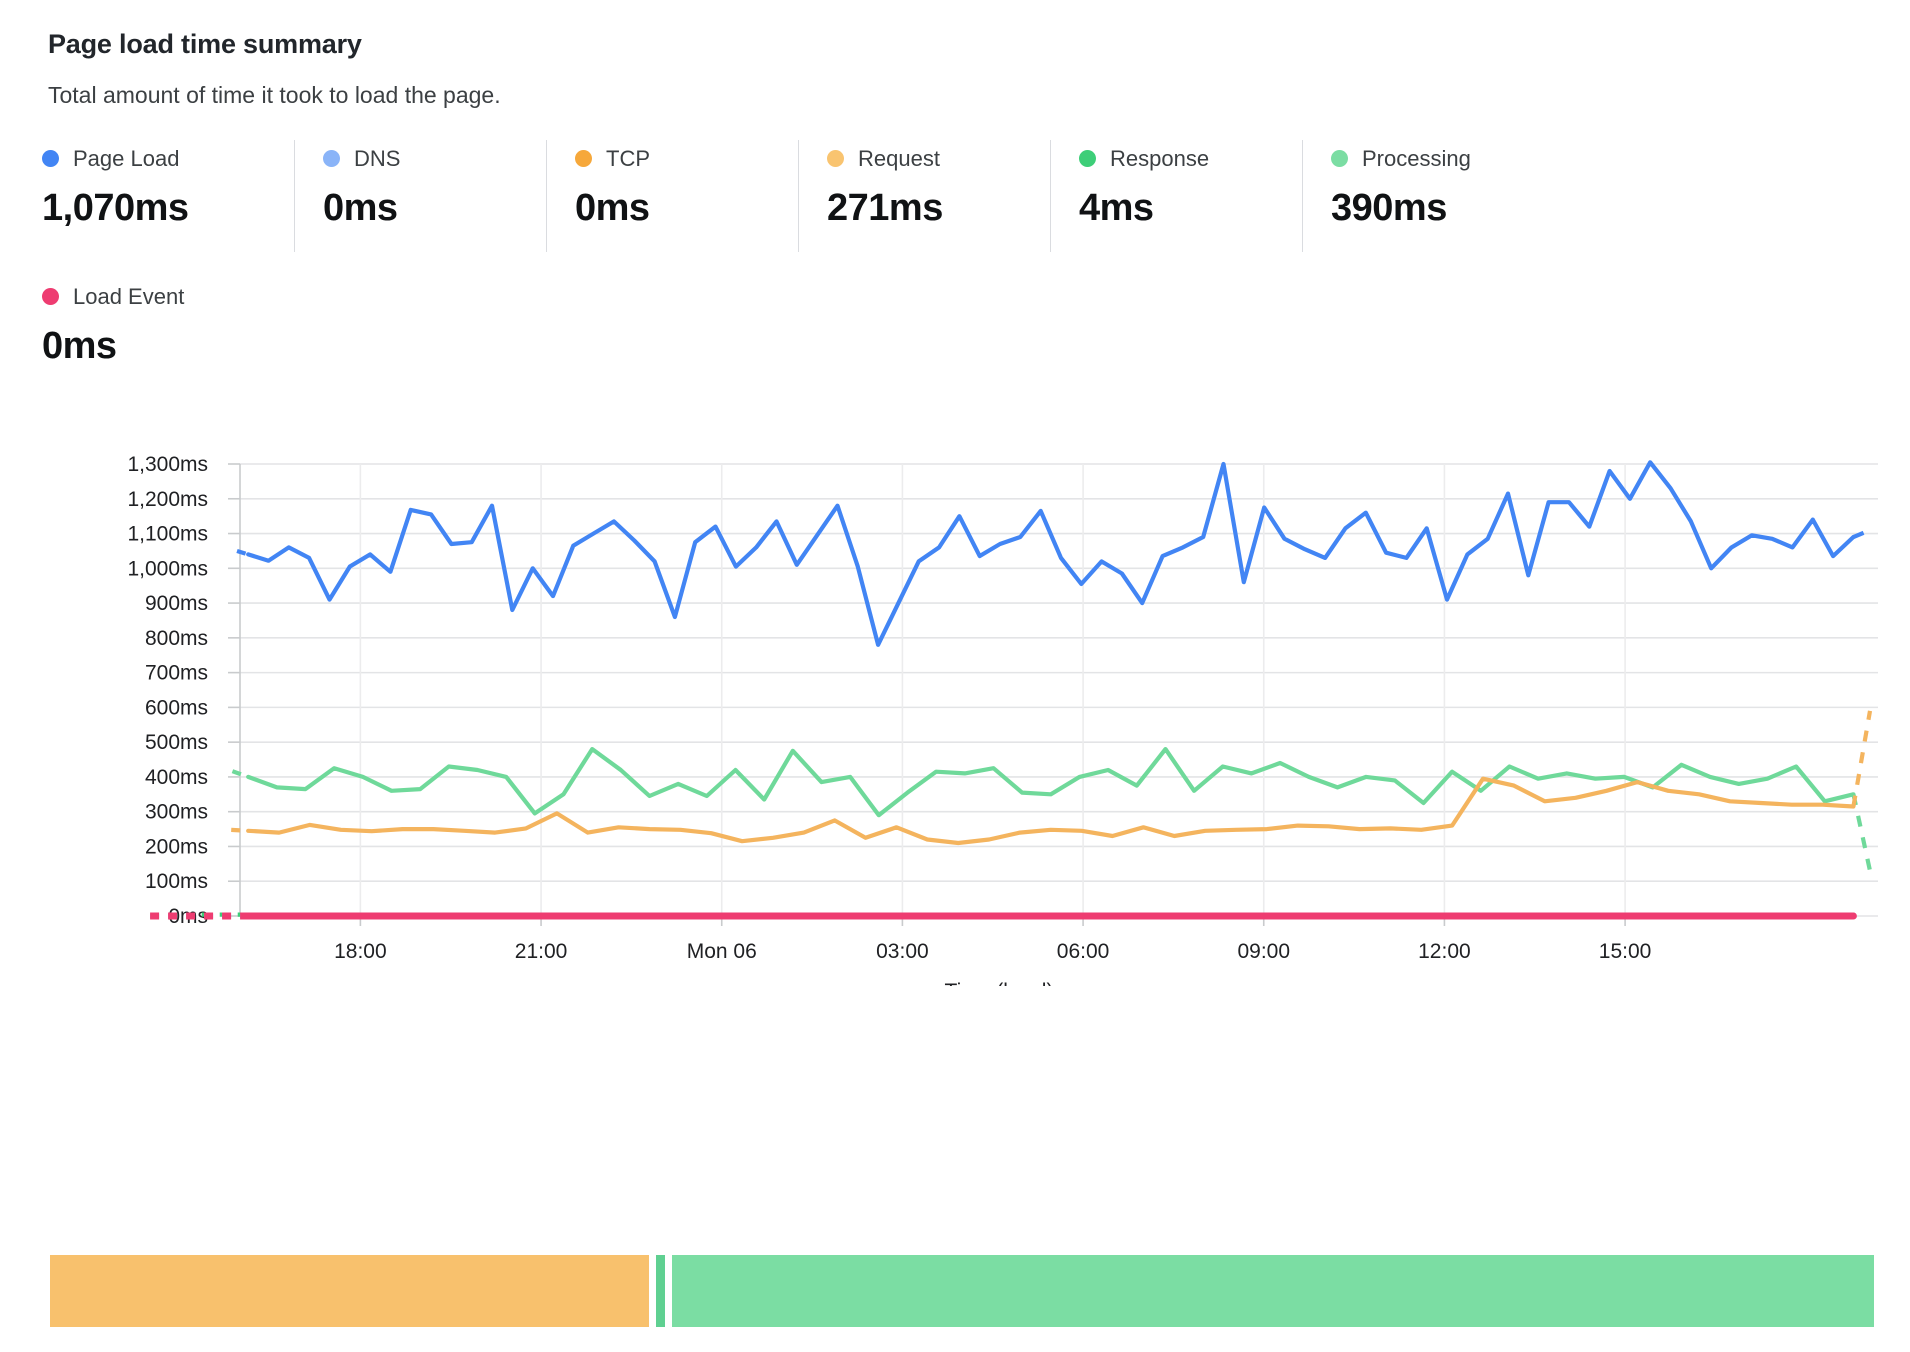 The height and width of the screenshot is (1352, 1910). What do you see at coordinates (176, 603) in the screenshot?
I see `svg-text: 900ms` at bounding box center [176, 603].